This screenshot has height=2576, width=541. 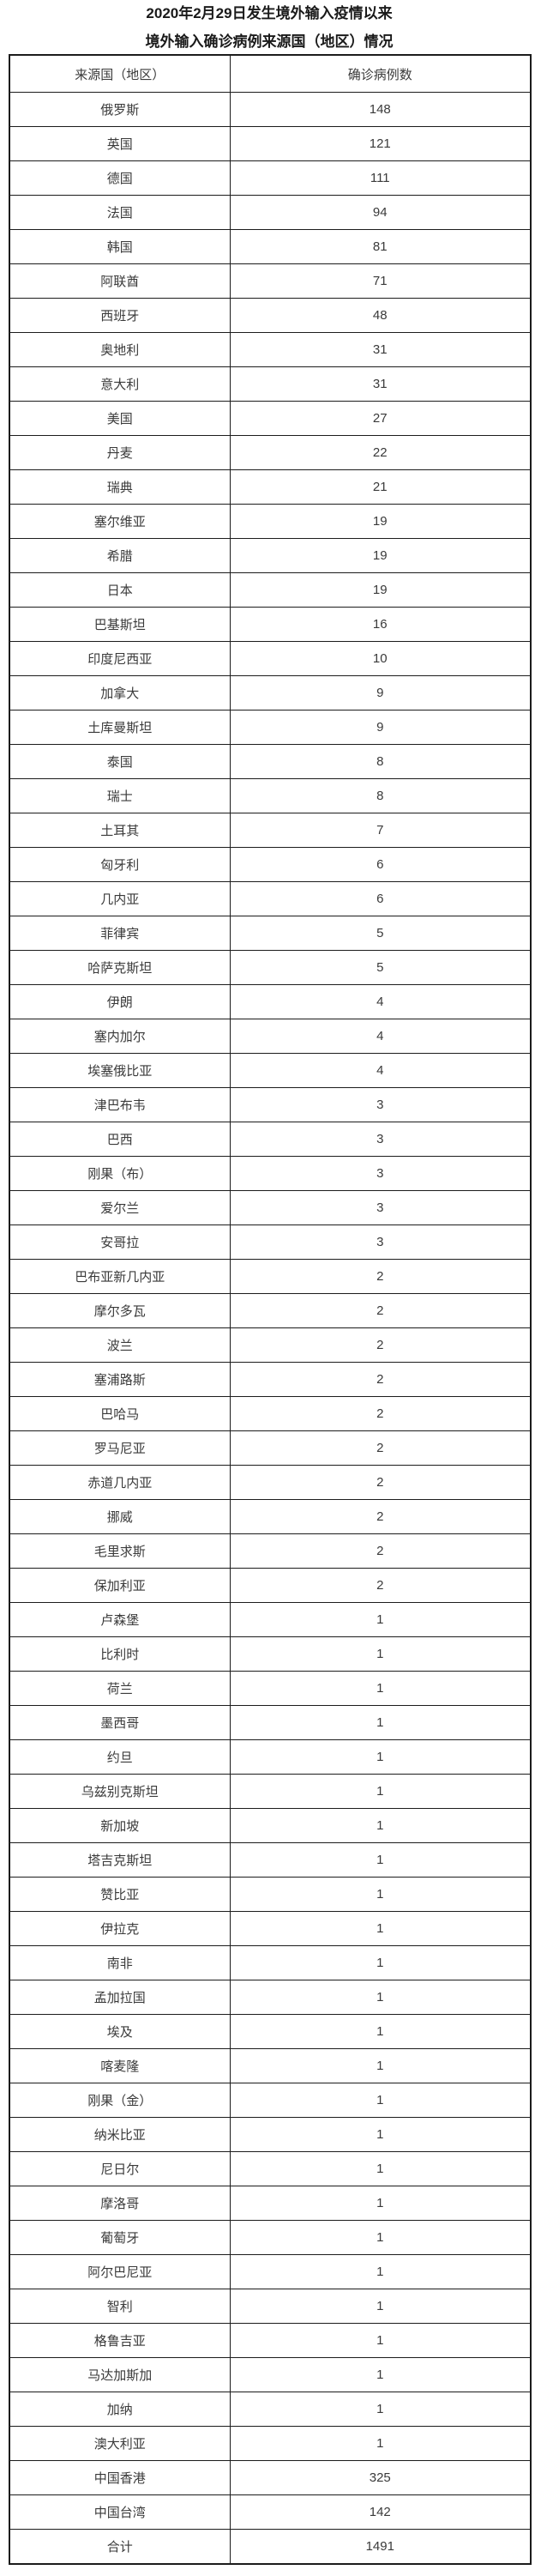 I want to click on table-row: 塞内加尔 4, so click(x=271, y=1036).